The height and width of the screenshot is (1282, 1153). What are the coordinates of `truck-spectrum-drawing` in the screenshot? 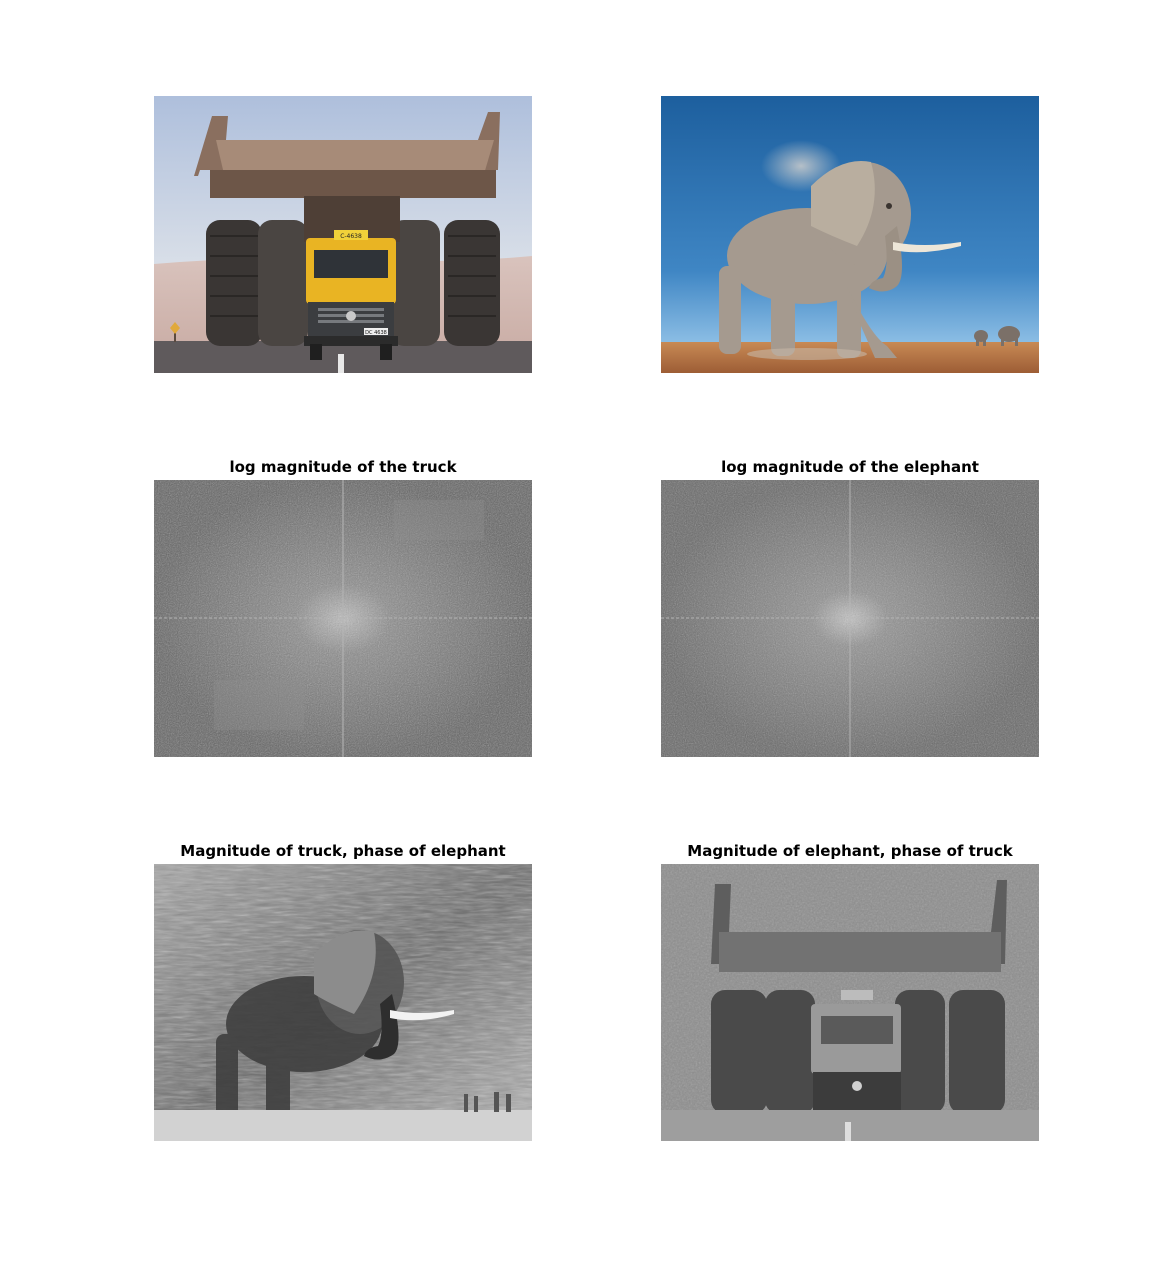 It's located at (343, 618).